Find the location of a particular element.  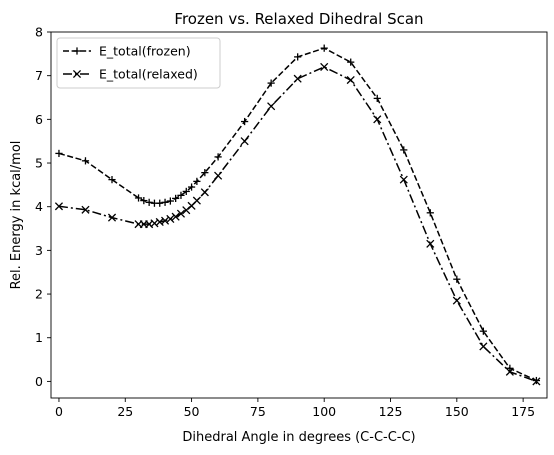

x-tick-label: 25 is located at coordinates (125, 411).